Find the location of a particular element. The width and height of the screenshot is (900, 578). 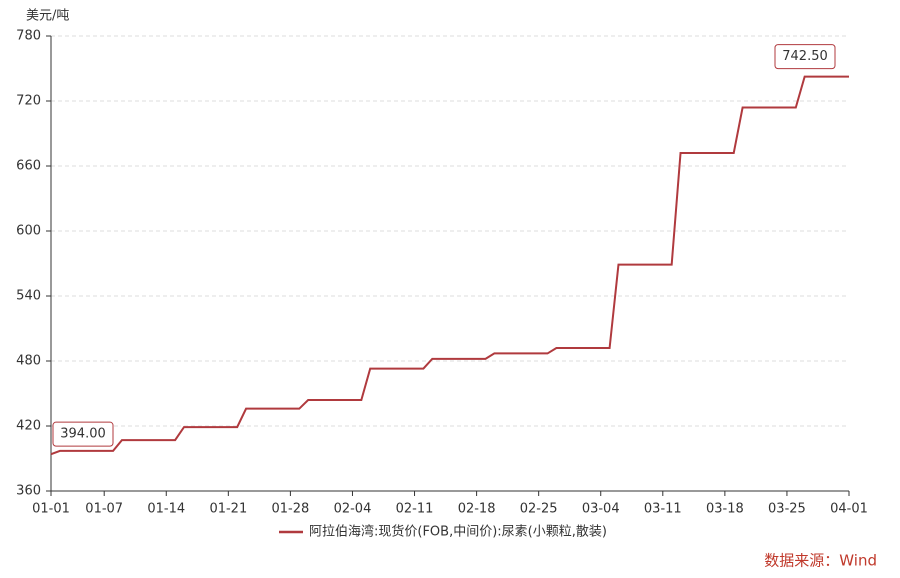

value-label: 742.50 is located at coordinates (805, 56).